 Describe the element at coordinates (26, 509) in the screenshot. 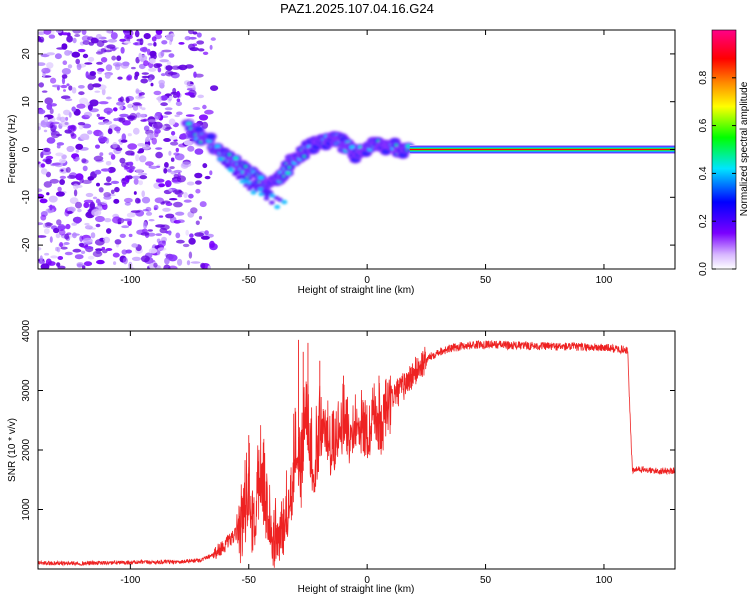

I see `y-tick-label: 1000` at that location.